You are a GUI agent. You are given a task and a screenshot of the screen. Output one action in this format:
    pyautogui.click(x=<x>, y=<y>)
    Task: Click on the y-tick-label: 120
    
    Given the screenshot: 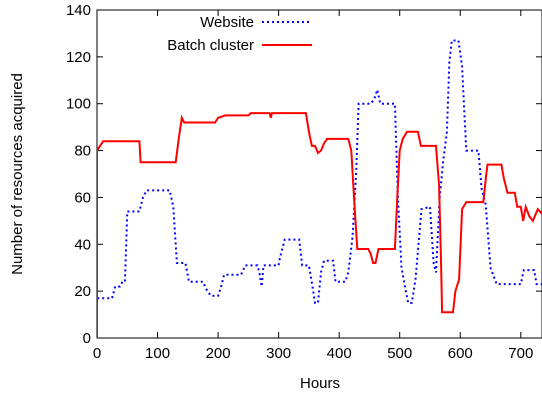 What is the action you would take?
    pyautogui.click(x=78, y=57)
    